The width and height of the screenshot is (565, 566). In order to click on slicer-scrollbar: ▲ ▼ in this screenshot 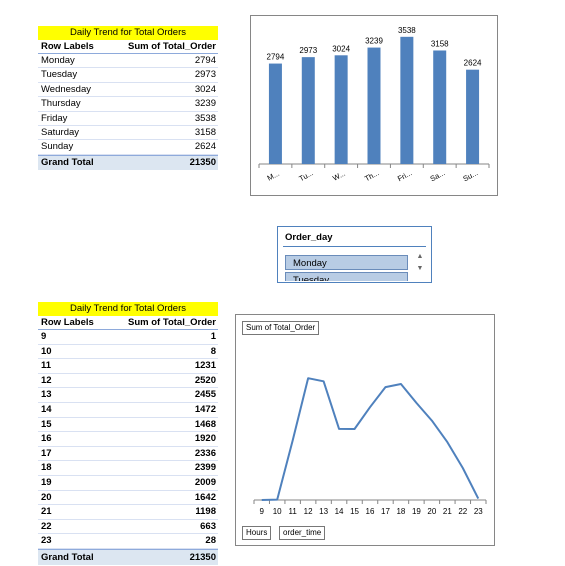, I will do `click(420, 265)`.